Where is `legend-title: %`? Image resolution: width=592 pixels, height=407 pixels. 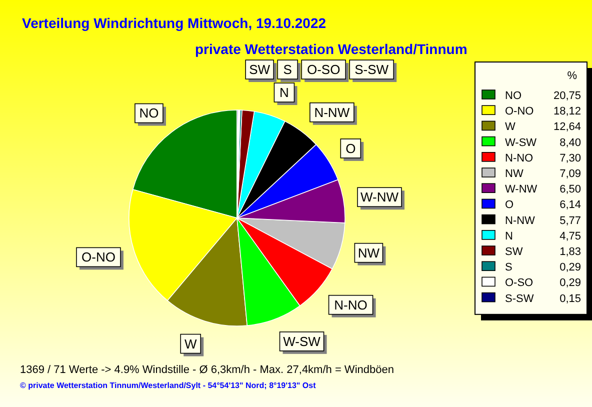 legend-title: % is located at coordinates (572, 76).